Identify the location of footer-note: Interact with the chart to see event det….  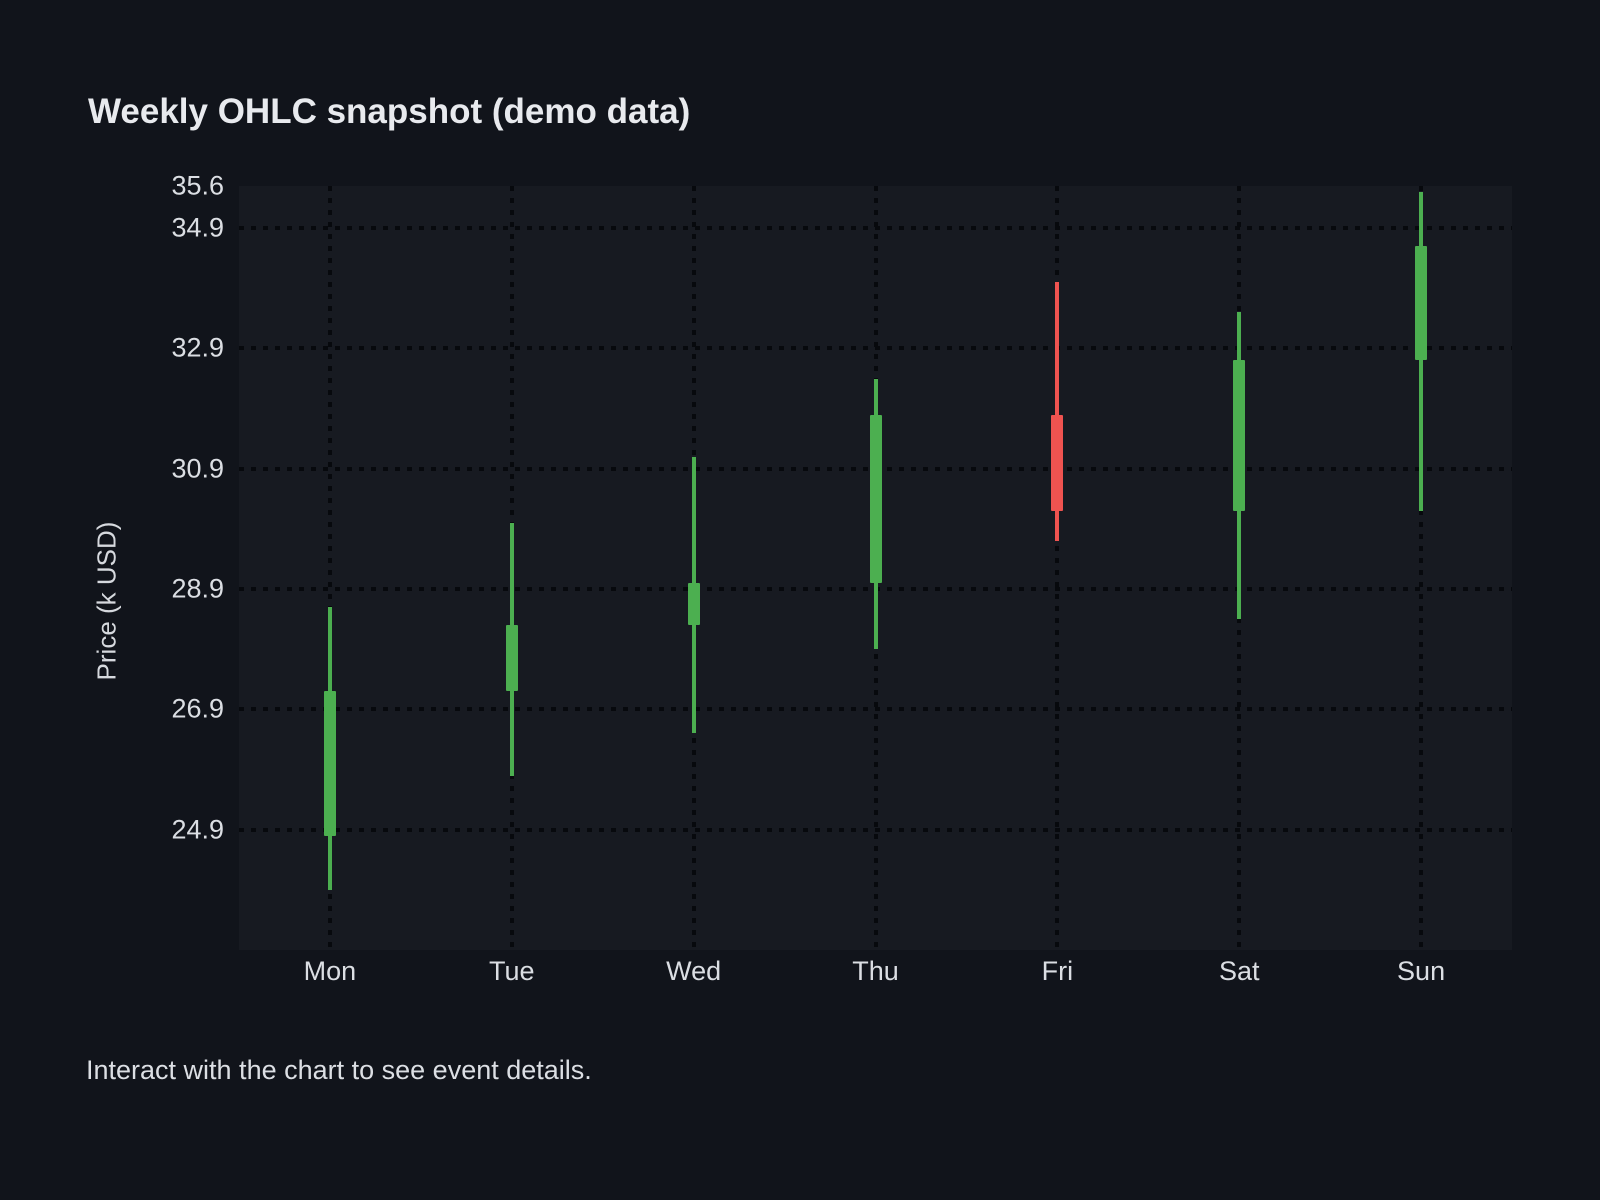
(339, 1070).